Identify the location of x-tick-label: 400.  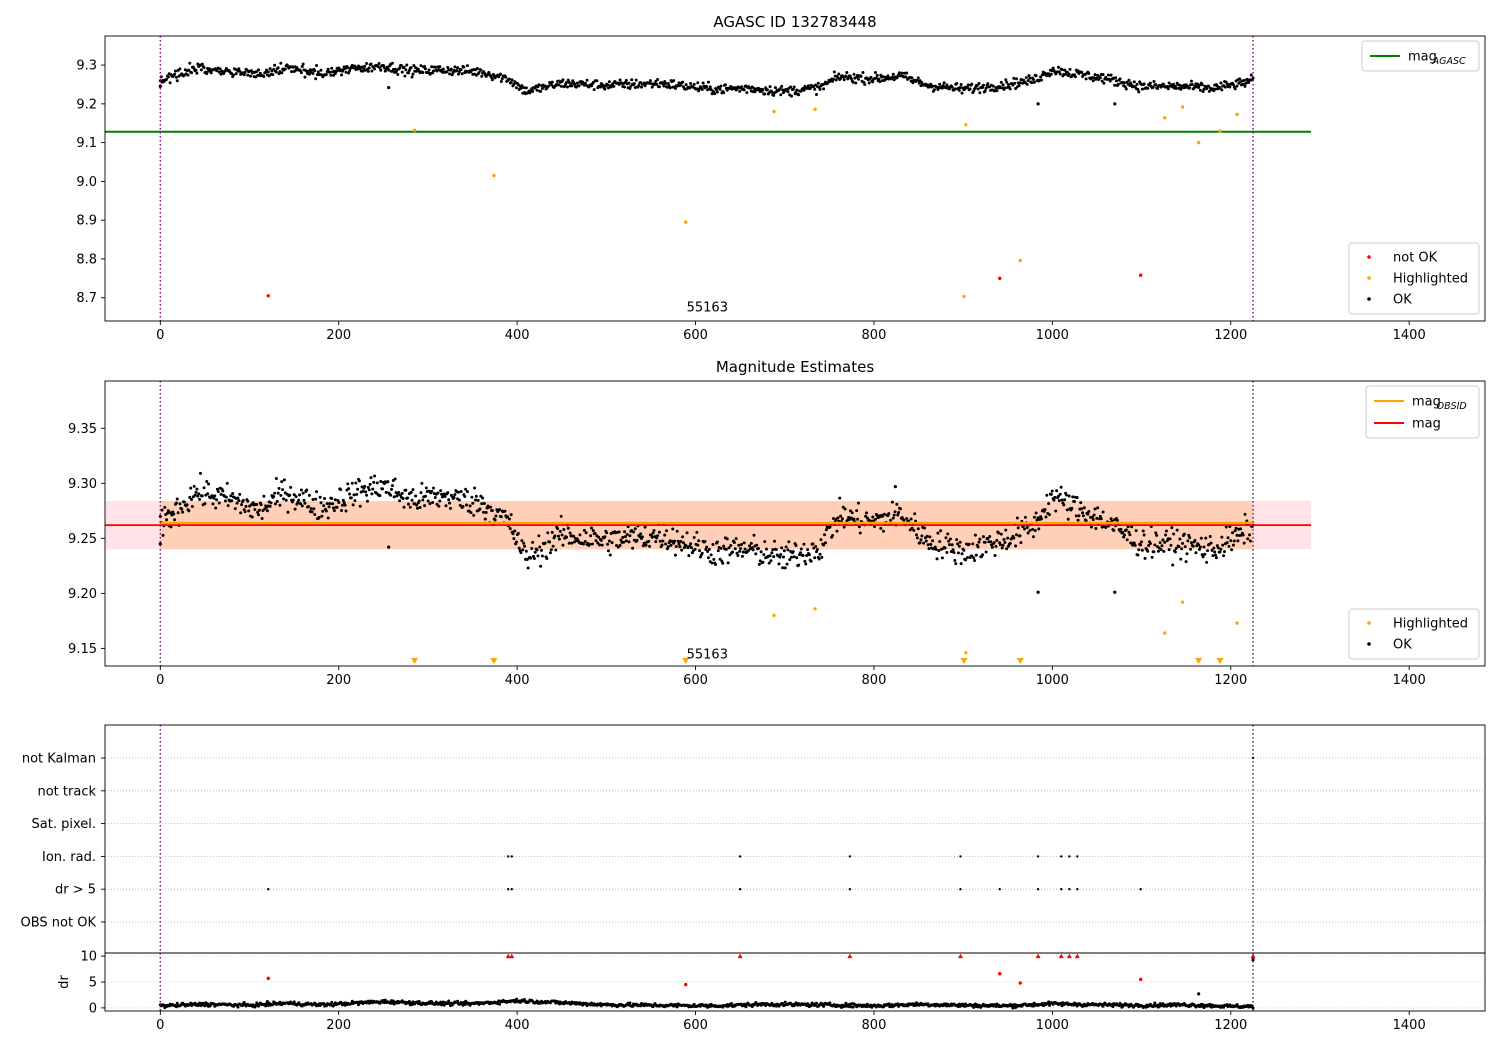
(517, 680).